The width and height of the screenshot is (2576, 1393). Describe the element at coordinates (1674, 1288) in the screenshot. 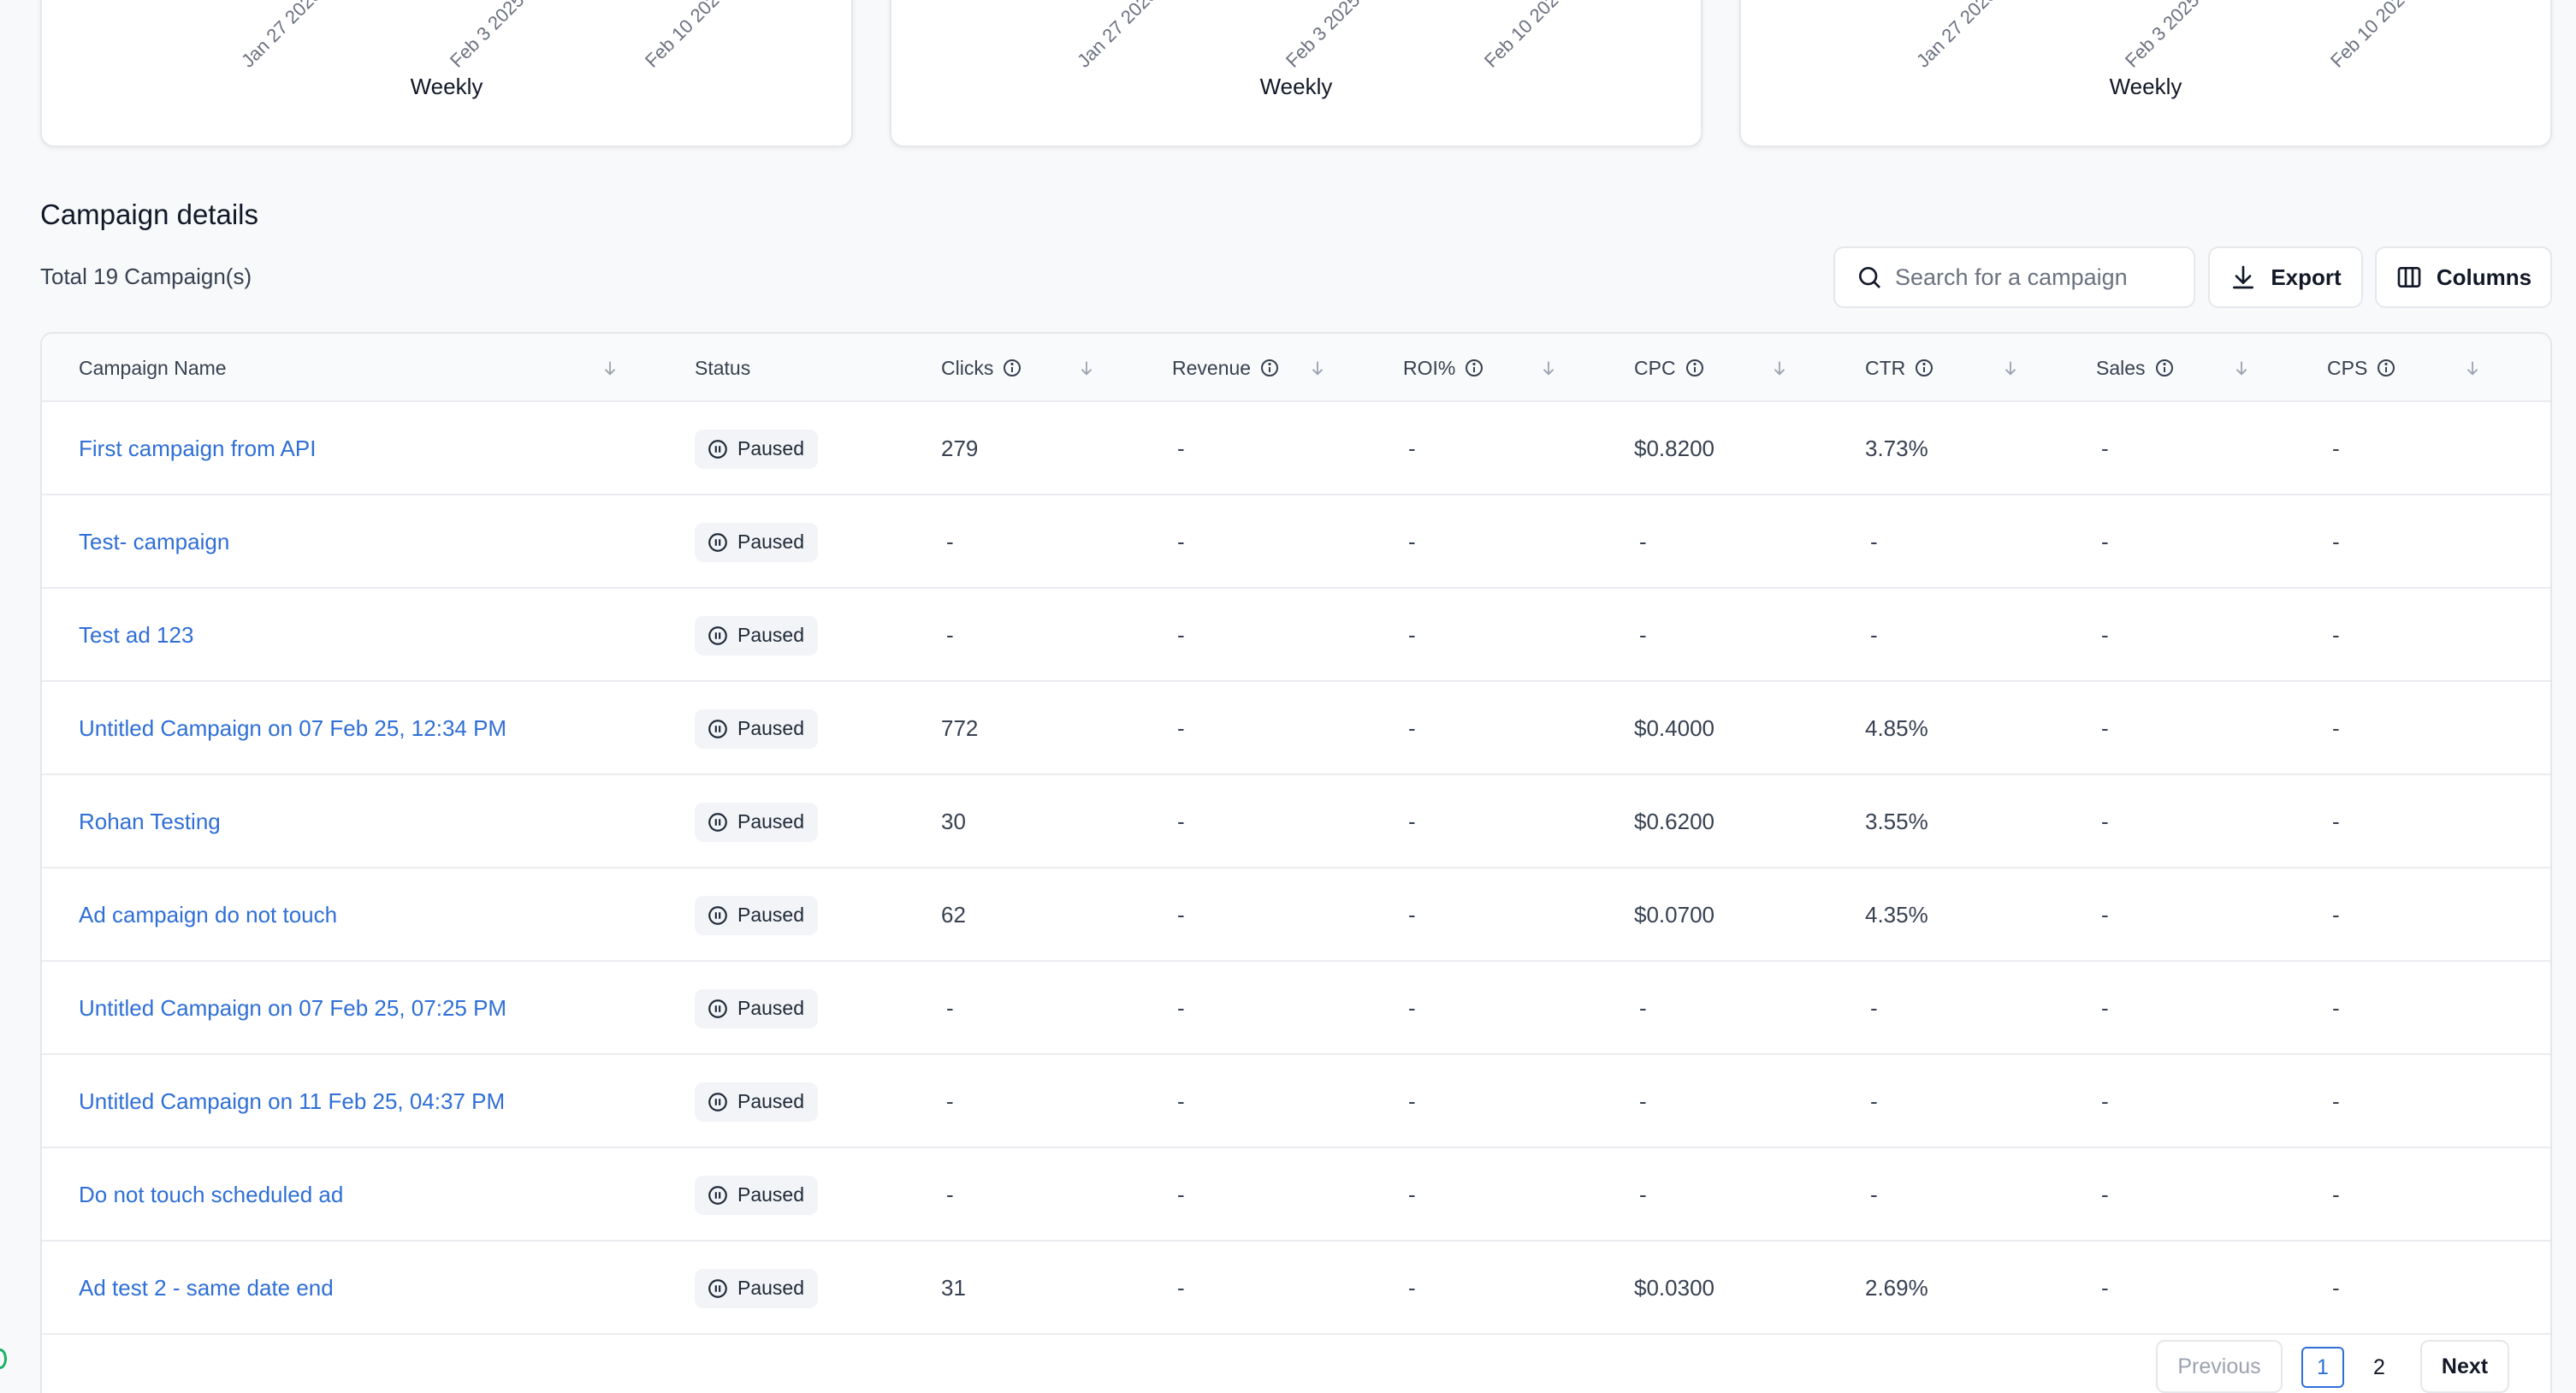

I see `cpc-cell: $0.0300` at that location.